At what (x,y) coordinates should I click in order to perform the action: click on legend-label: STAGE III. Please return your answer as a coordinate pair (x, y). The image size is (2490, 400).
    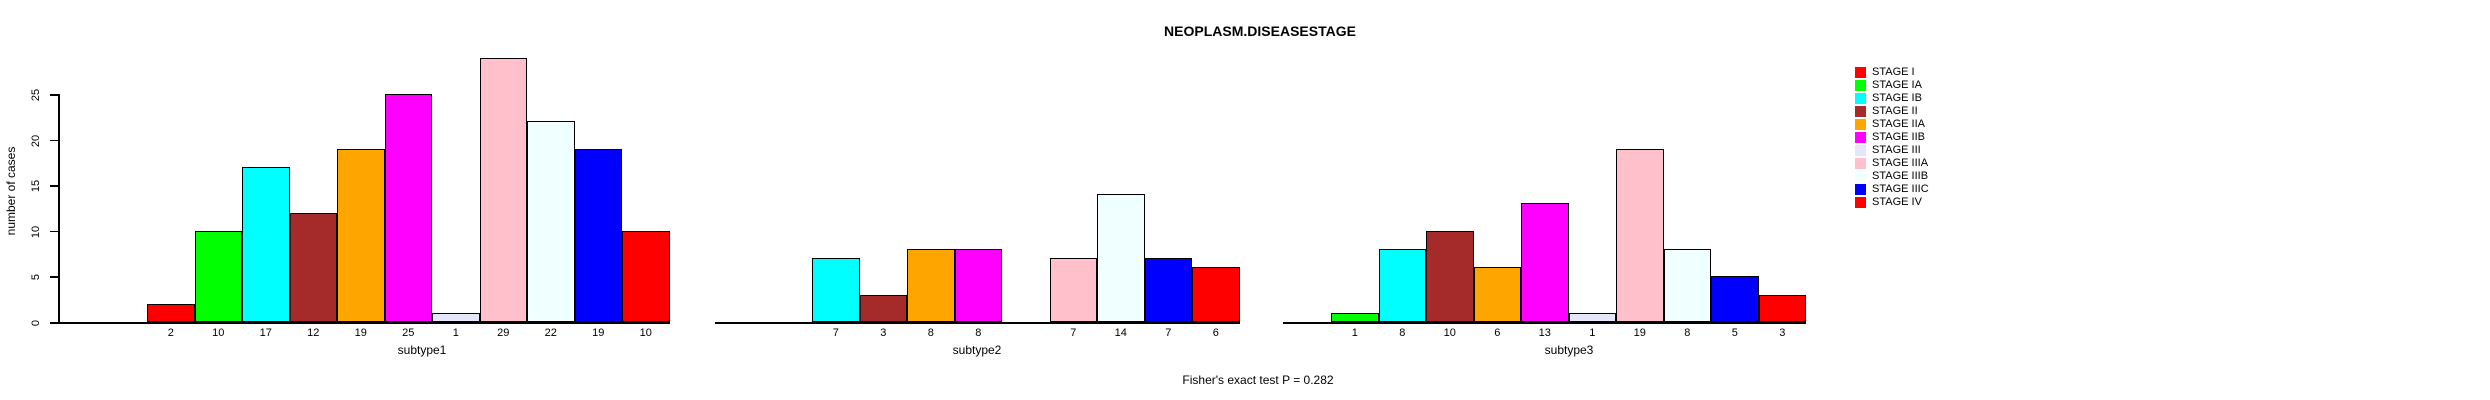
    Looking at the image, I should click on (1896, 150).